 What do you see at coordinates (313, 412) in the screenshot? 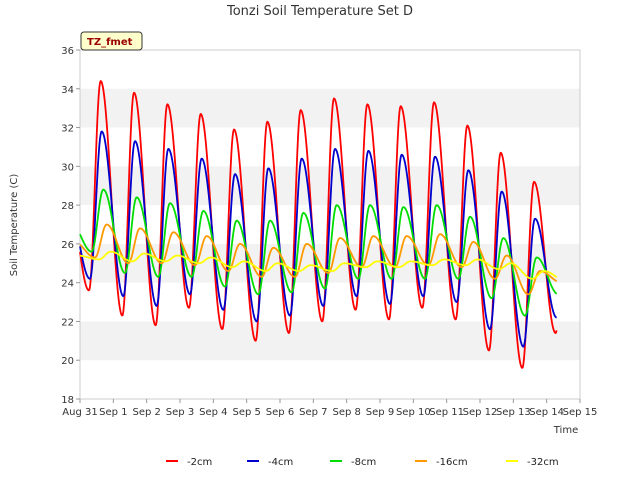
I see `x-tick-label: Sep 7` at bounding box center [313, 412].